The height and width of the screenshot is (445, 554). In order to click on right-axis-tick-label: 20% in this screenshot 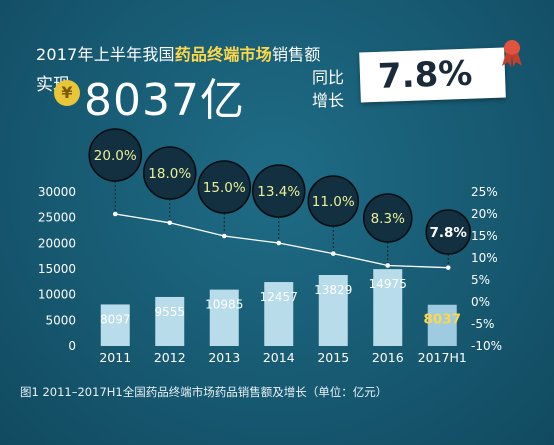, I will do `click(484, 214)`.